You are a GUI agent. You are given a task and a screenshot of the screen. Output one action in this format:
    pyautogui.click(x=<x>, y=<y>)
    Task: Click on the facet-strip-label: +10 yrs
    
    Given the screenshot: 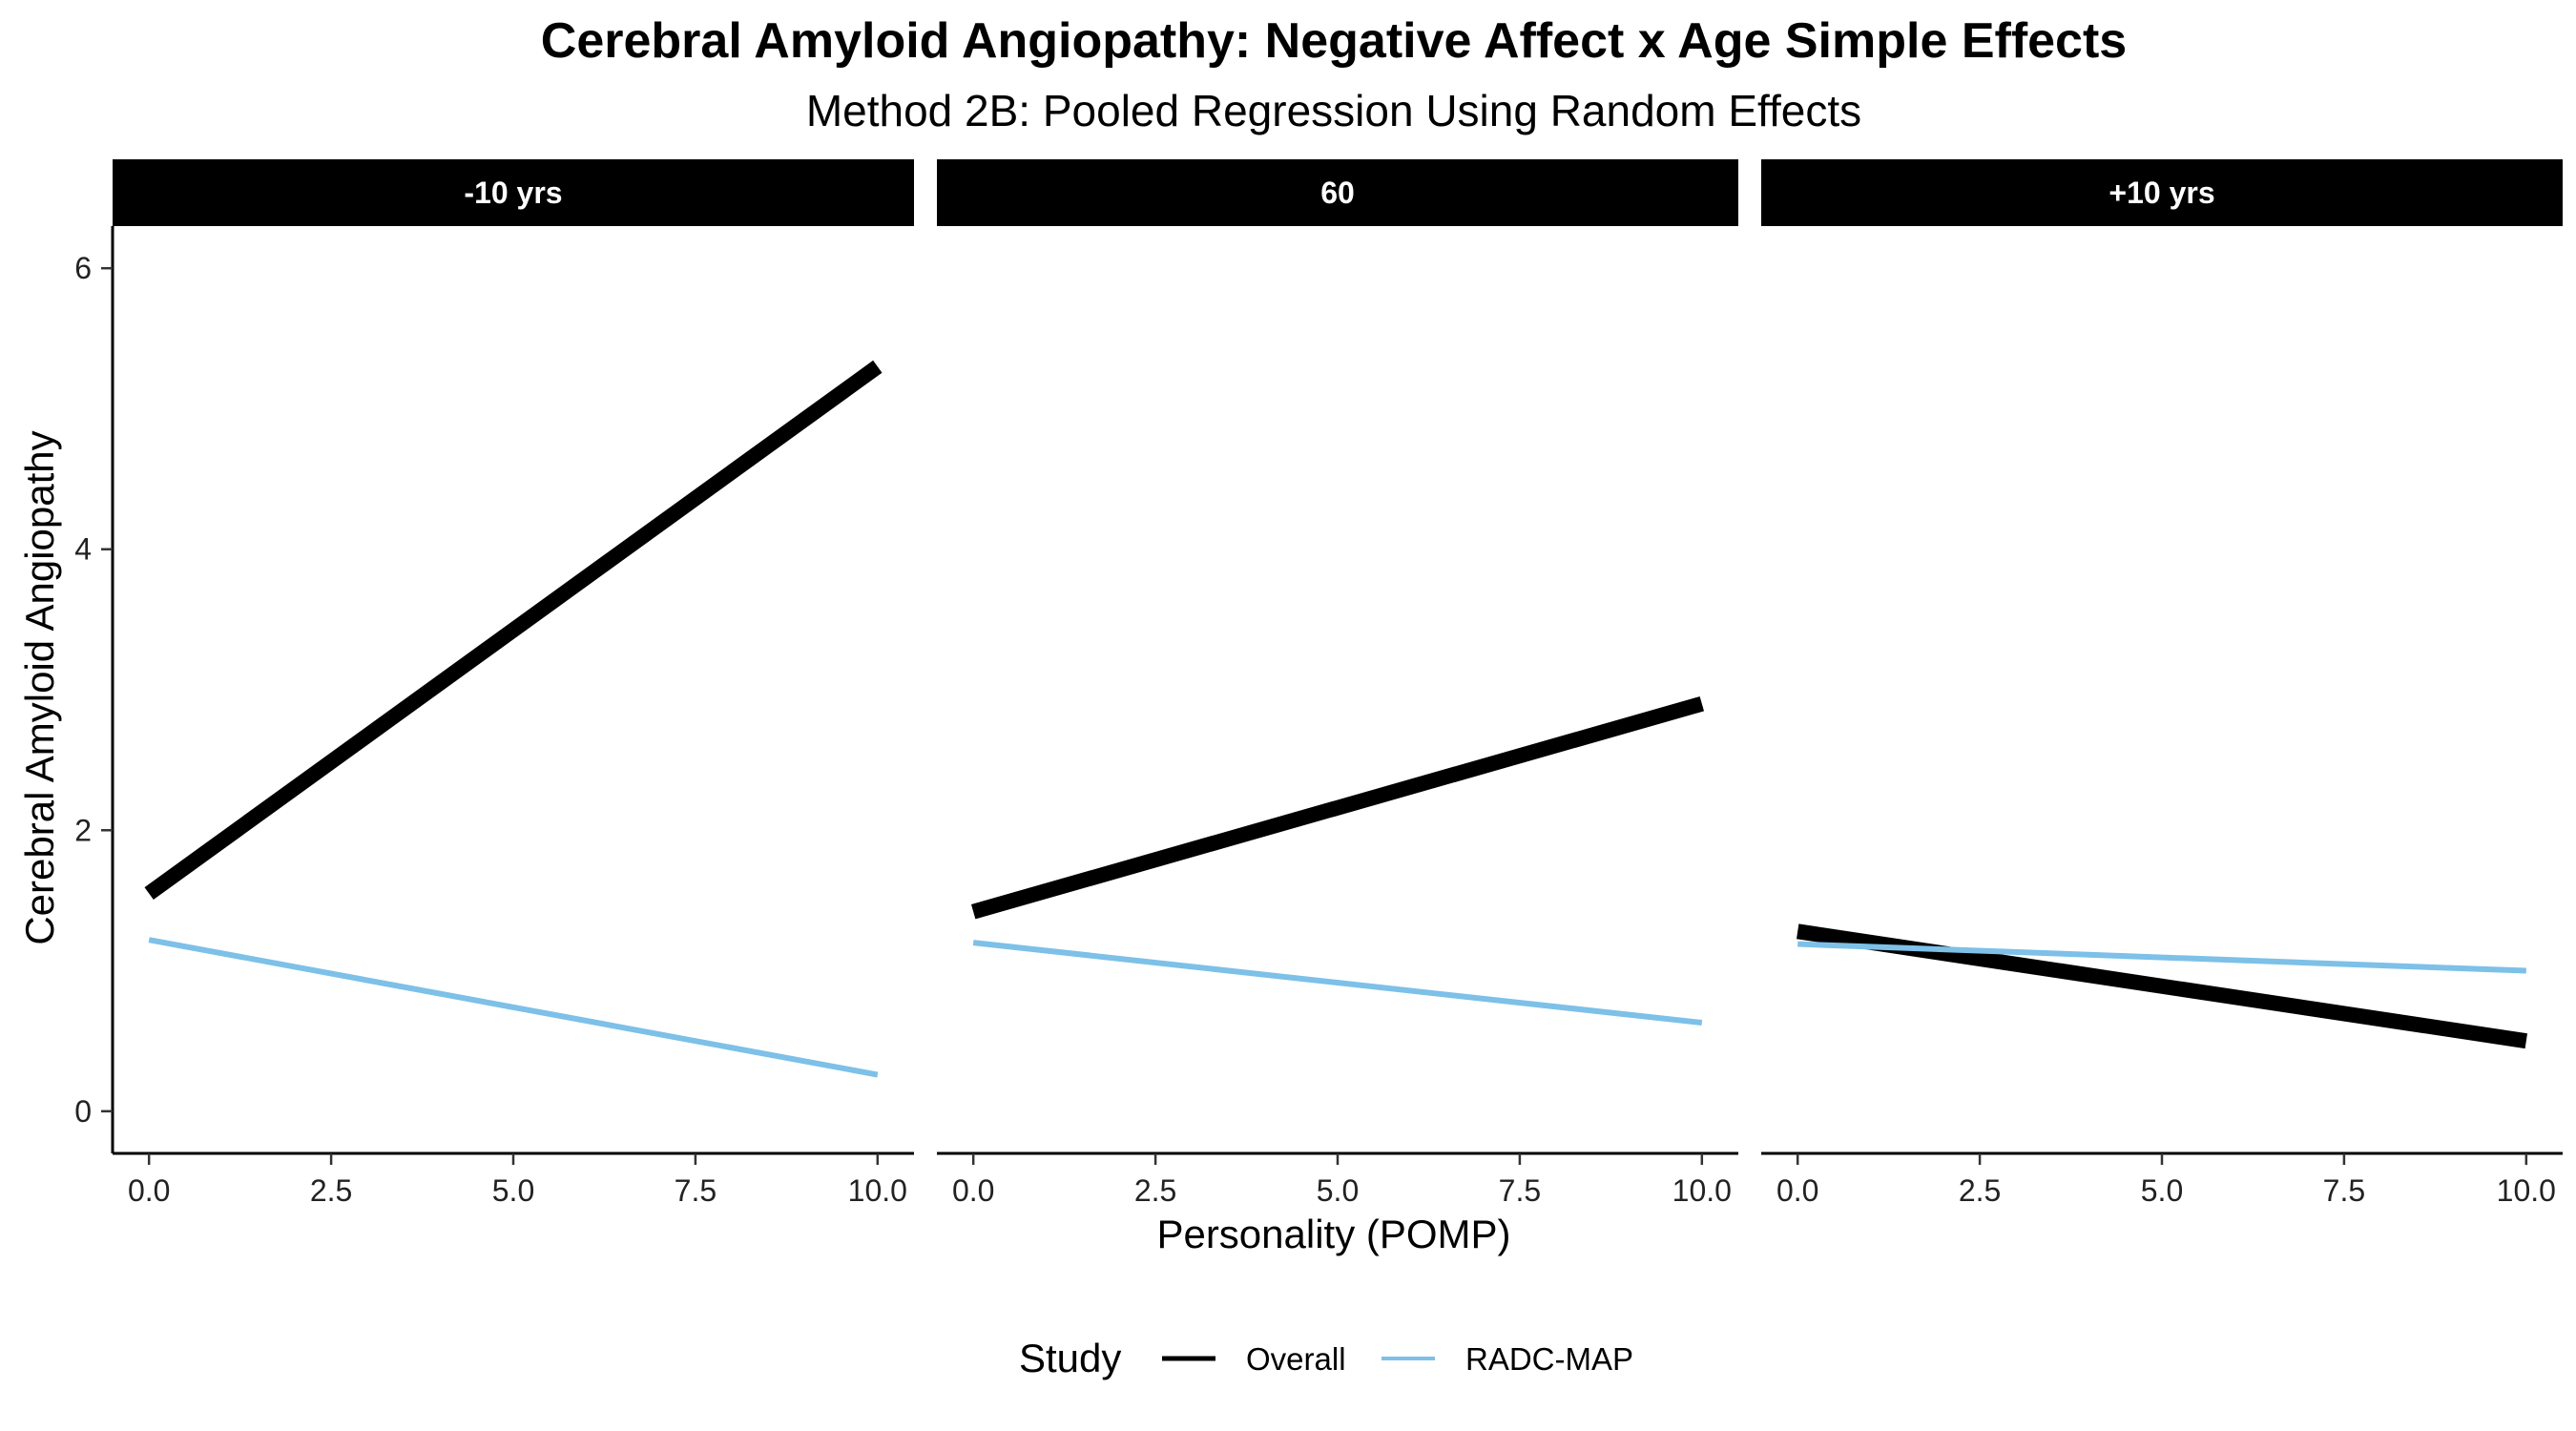 What is the action you would take?
    pyautogui.click(x=2161, y=193)
    